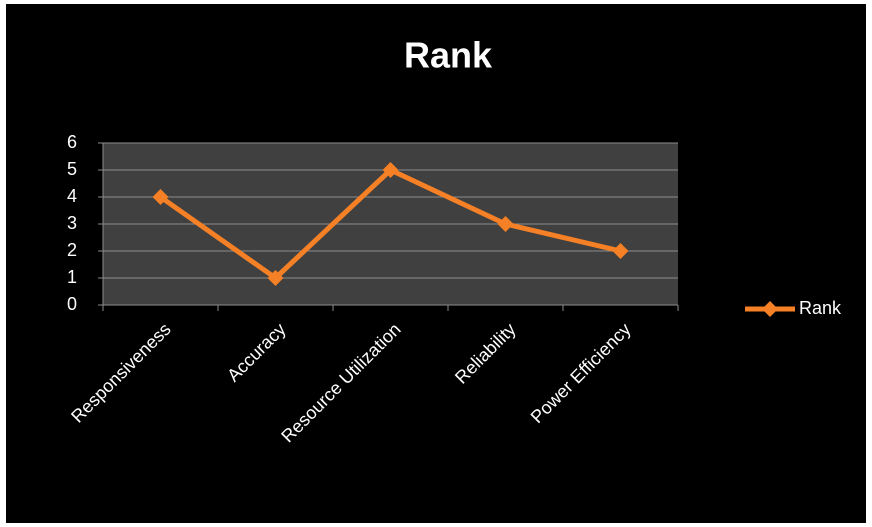 The height and width of the screenshot is (527, 872). I want to click on y-tick-label: 4, so click(72, 196).